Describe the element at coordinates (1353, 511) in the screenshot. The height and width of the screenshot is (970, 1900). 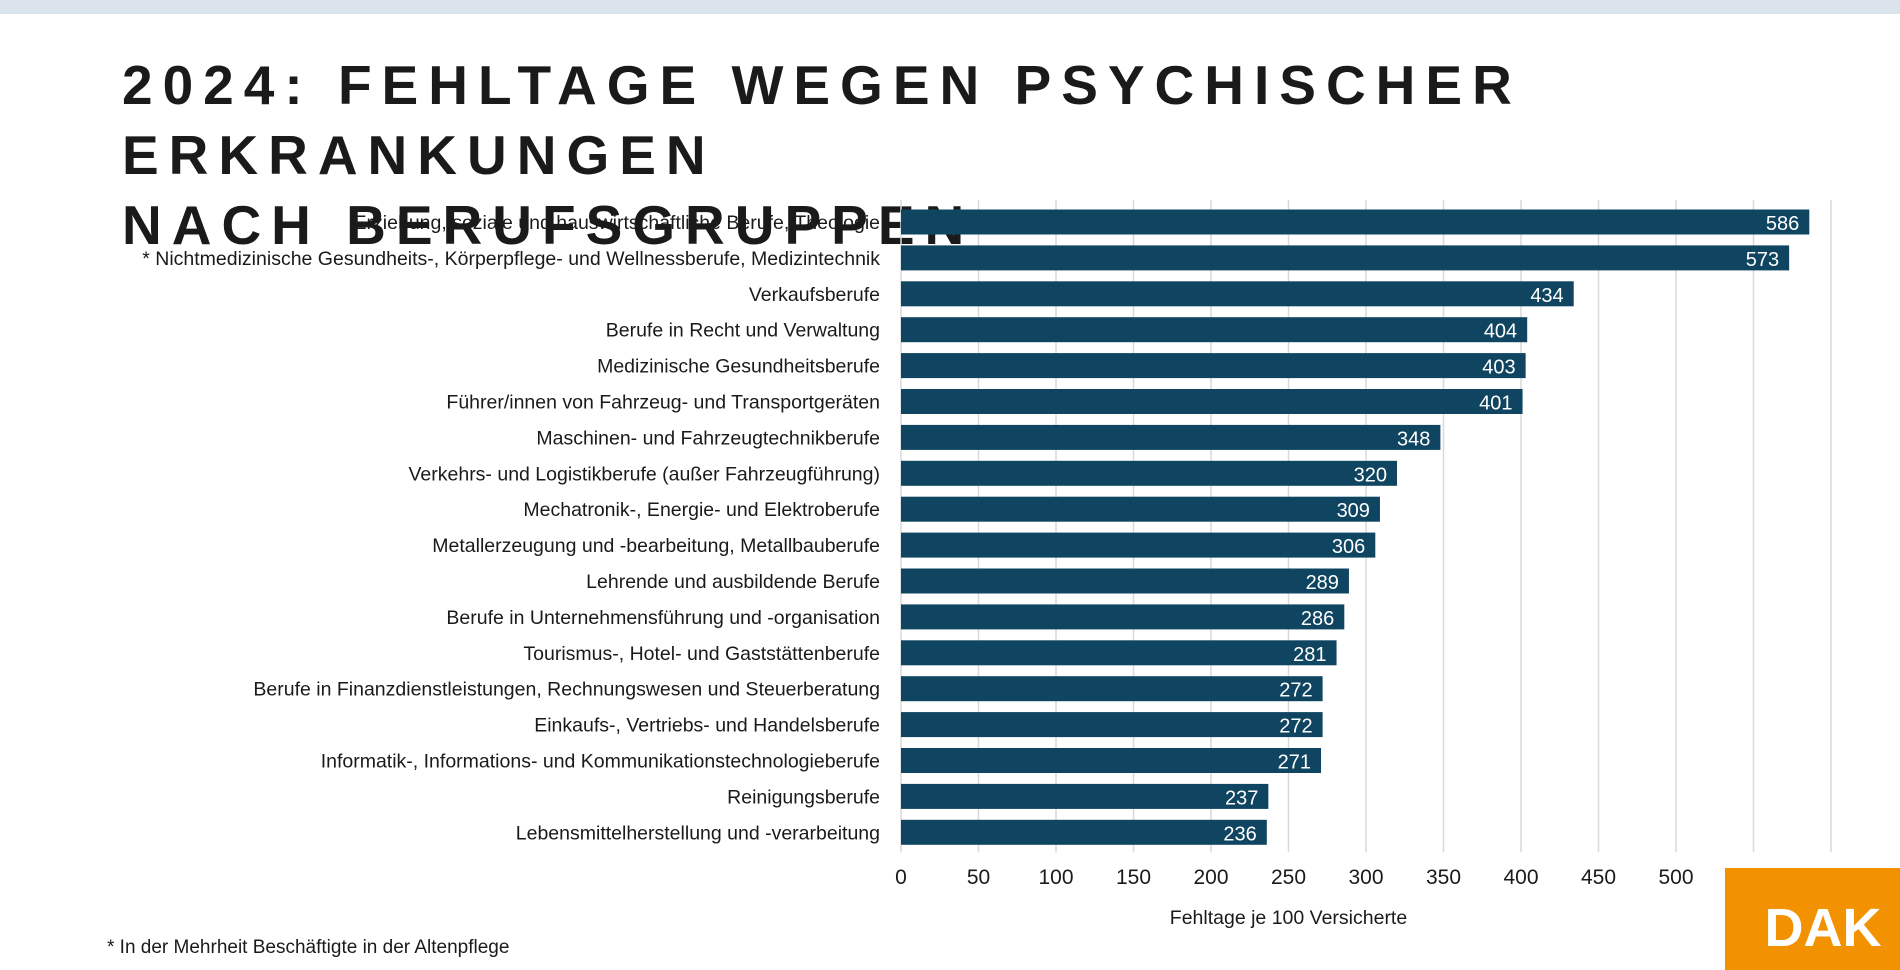
I see `data-label: 309` at that location.